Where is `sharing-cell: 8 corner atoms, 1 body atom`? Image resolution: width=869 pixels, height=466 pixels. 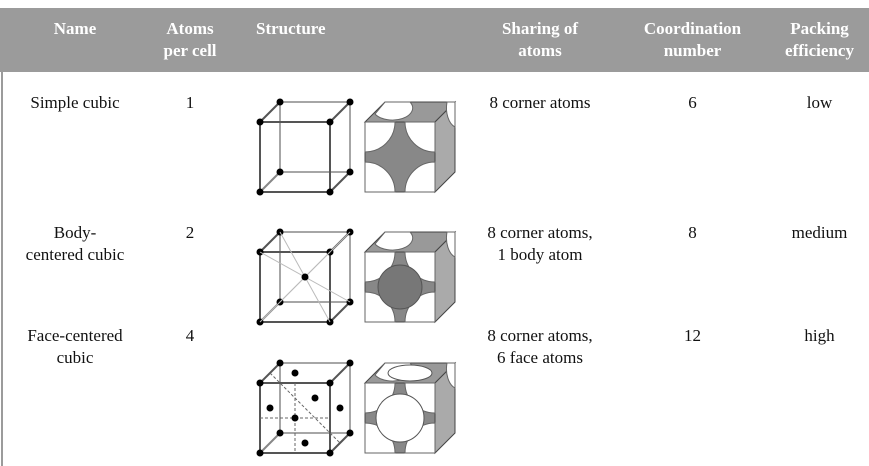 sharing-cell: 8 corner atoms, 1 body atom is located at coordinates (540, 244).